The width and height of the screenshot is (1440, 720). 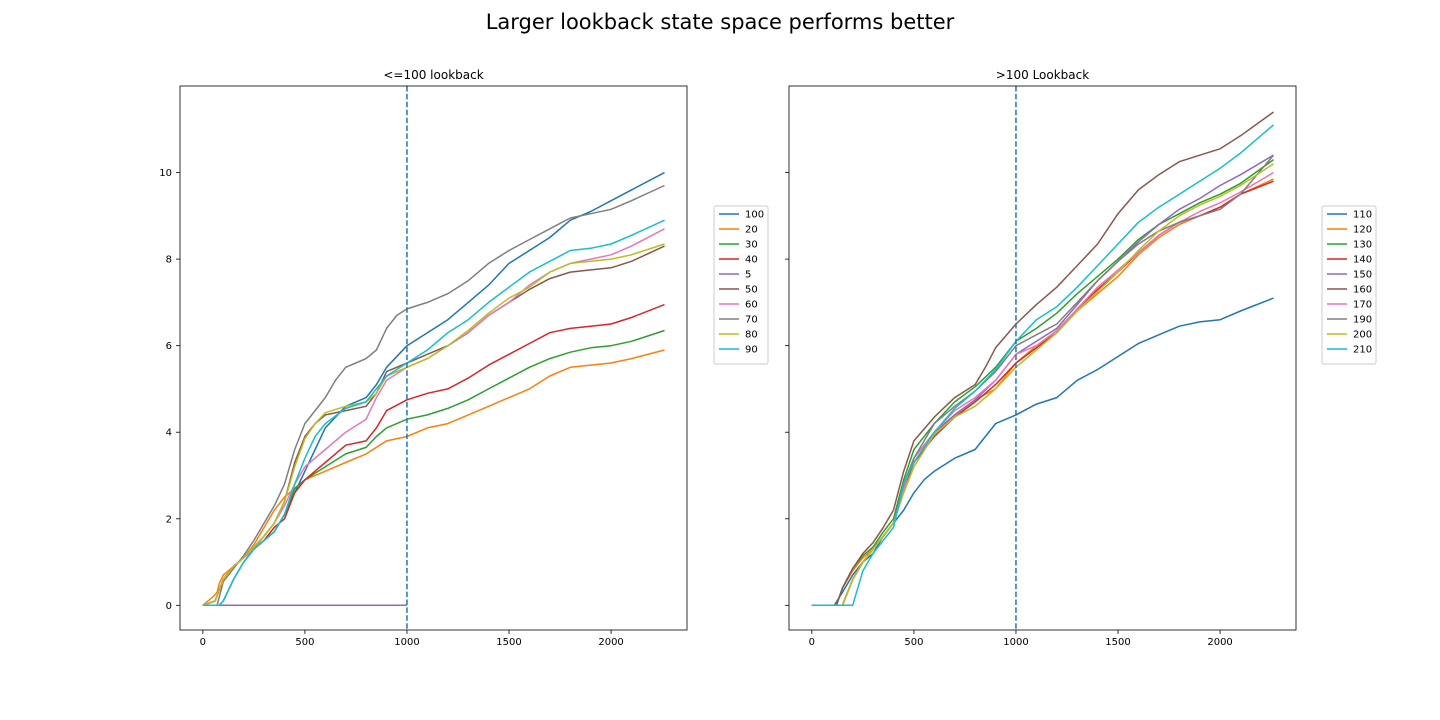 What do you see at coordinates (433, 75) in the screenshot?
I see `chart-title: <=100 lookback` at bounding box center [433, 75].